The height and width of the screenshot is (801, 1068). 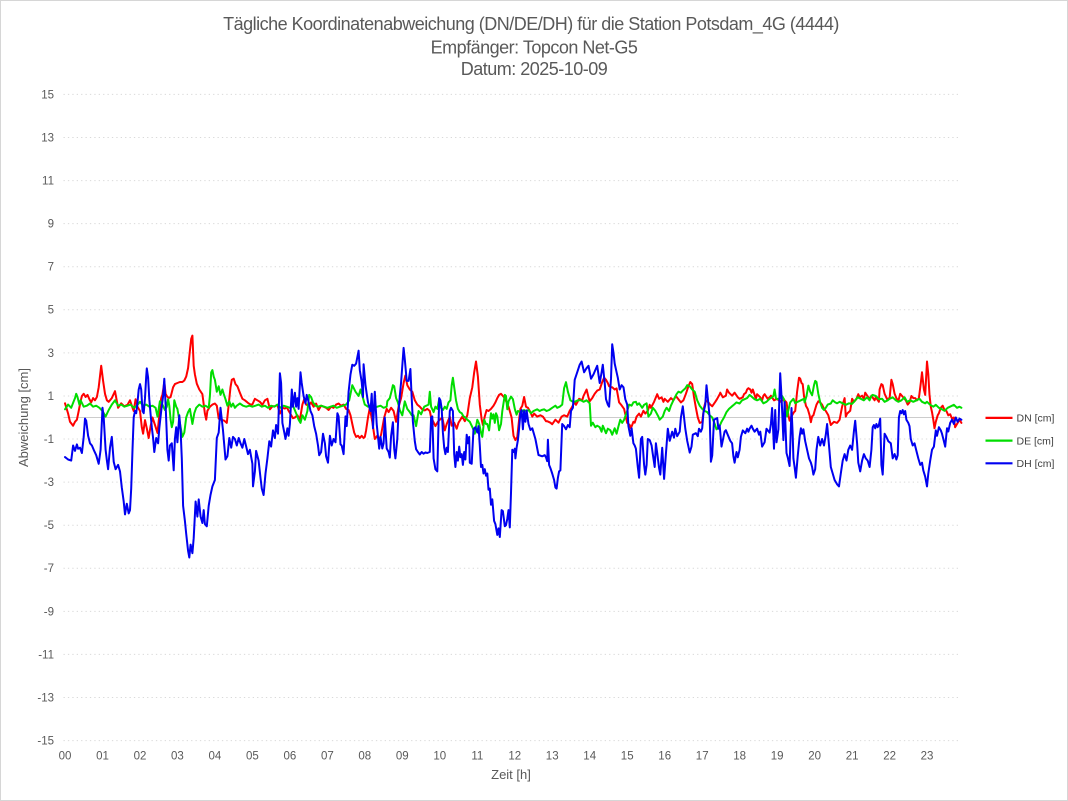 What do you see at coordinates (889, 757) in the screenshot?
I see `svg-text: 22` at bounding box center [889, 757].